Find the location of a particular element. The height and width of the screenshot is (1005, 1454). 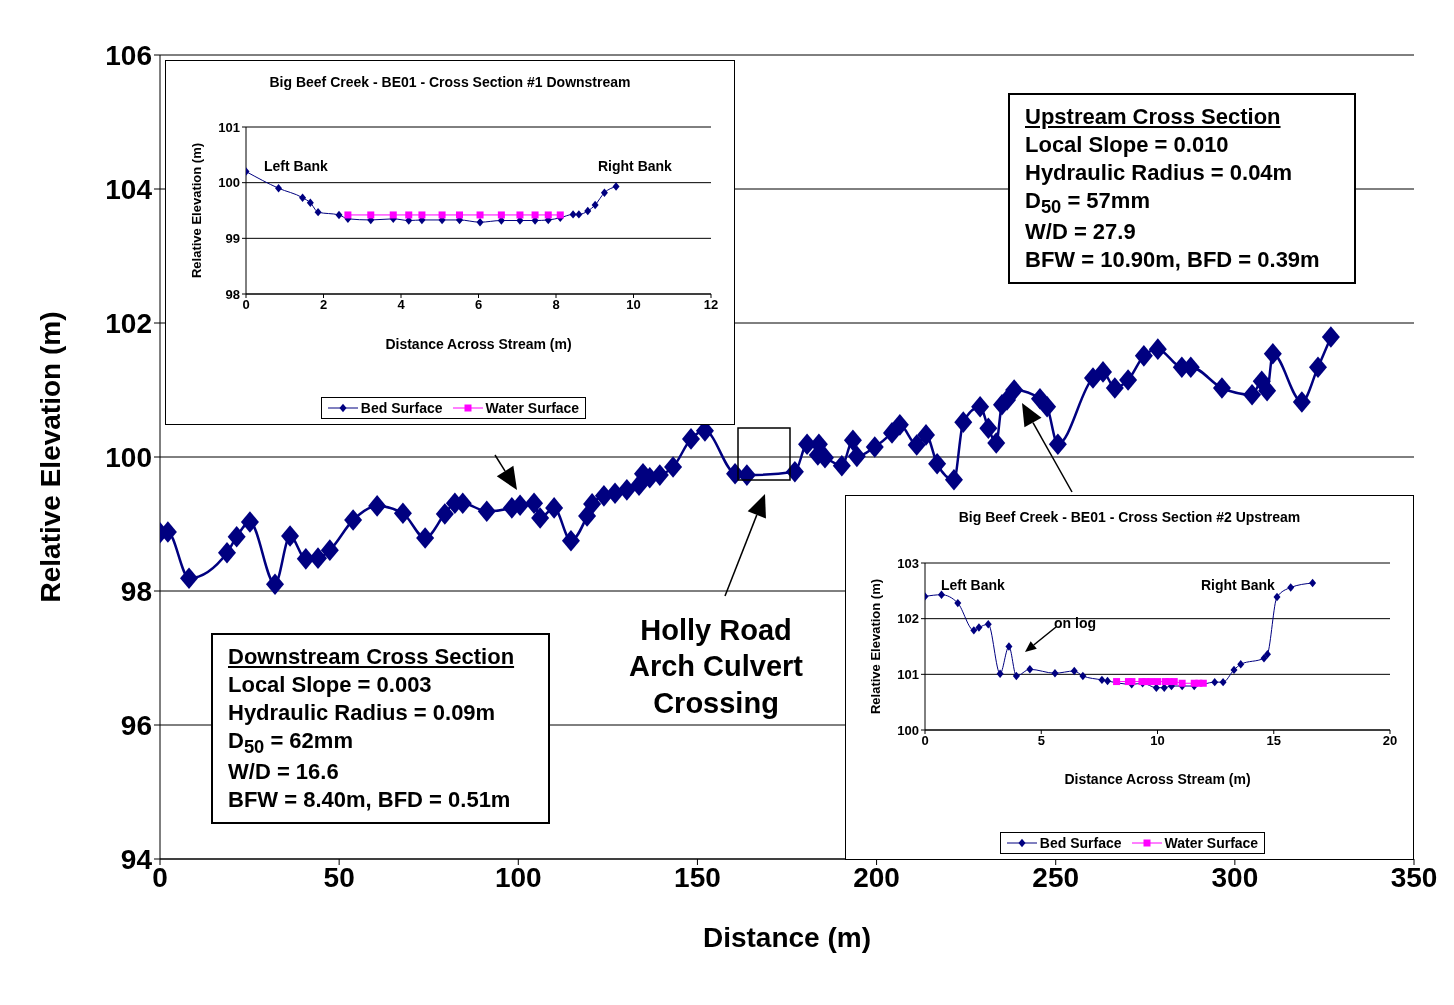

annotation: Upstream Cross Section Local Slope = 0.010 Hydraulic Radius = 0.04m D$_{50}$ = 57mm W/D = 27.9 BFW = 10.90m, BFD = 0.39m is located at coordinates (1173, 189).